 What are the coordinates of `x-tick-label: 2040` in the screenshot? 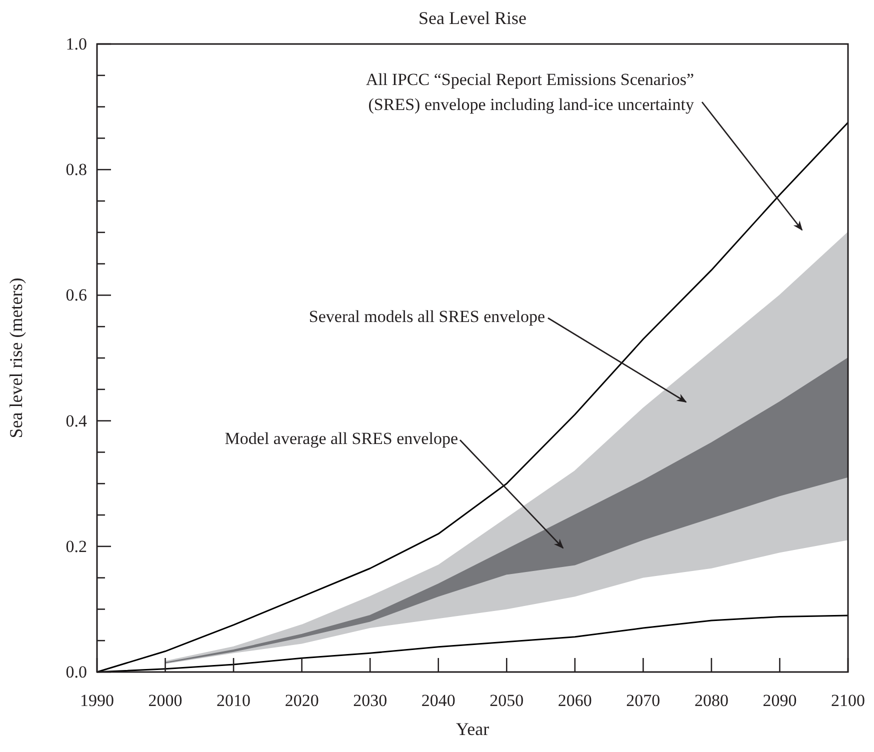 It's located at (438, 700).